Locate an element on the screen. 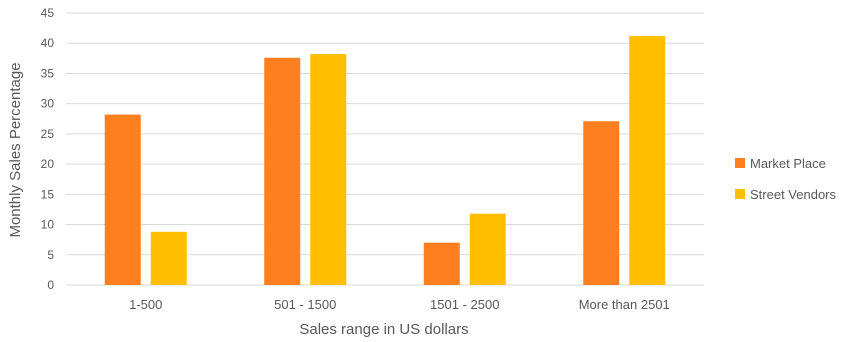 The image size is (842, 342). y-tick-label: 0 is located at coordinates (50, 285).